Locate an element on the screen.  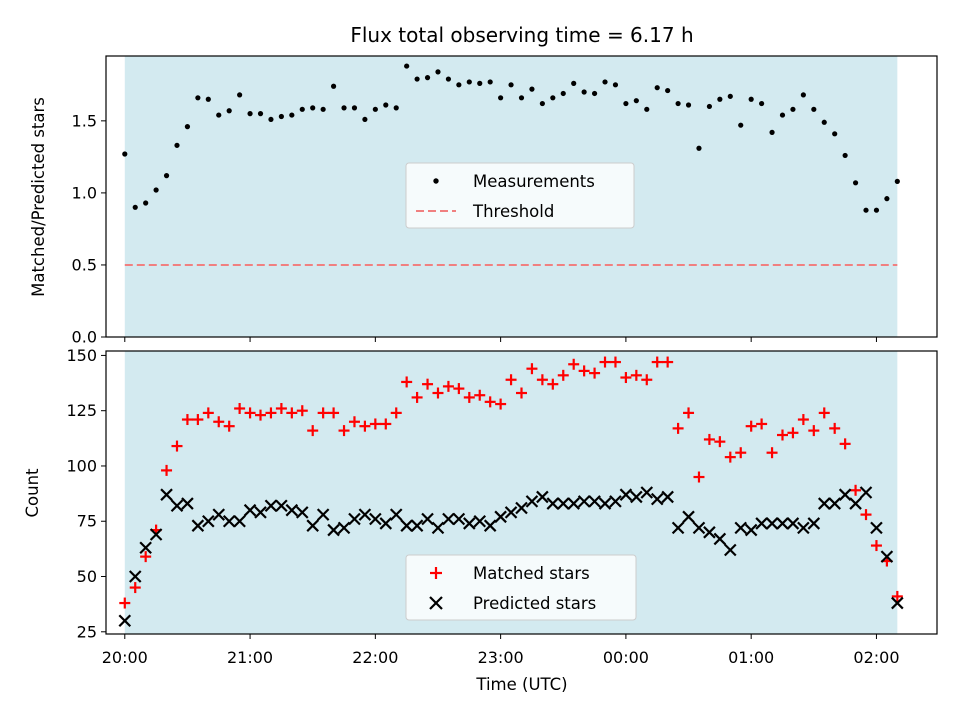
legend-predicted-marker is located at coordinates (436, 603).